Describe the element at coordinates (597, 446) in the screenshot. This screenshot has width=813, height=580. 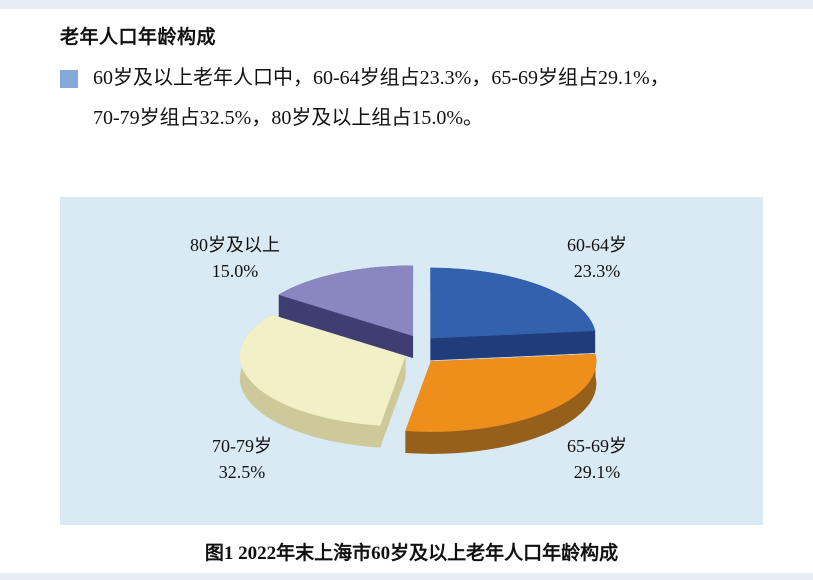
I see `slice-label-name: 65-69岁` at that location.